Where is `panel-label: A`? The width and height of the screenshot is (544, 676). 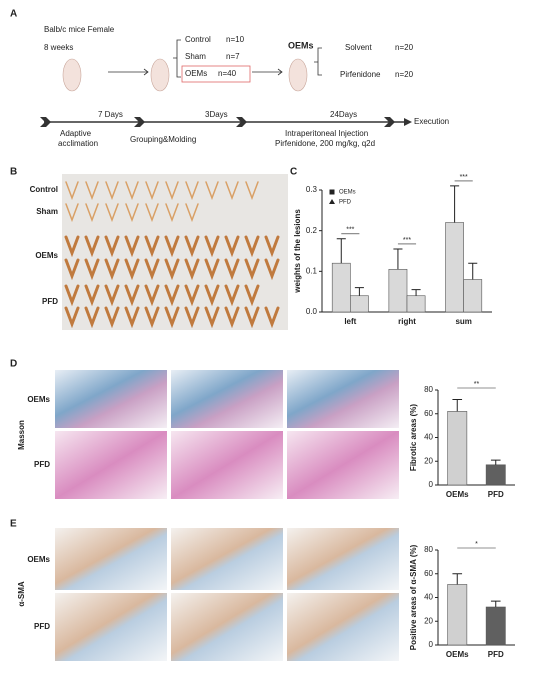
panel-label: A is located at coordinates (13, 14).